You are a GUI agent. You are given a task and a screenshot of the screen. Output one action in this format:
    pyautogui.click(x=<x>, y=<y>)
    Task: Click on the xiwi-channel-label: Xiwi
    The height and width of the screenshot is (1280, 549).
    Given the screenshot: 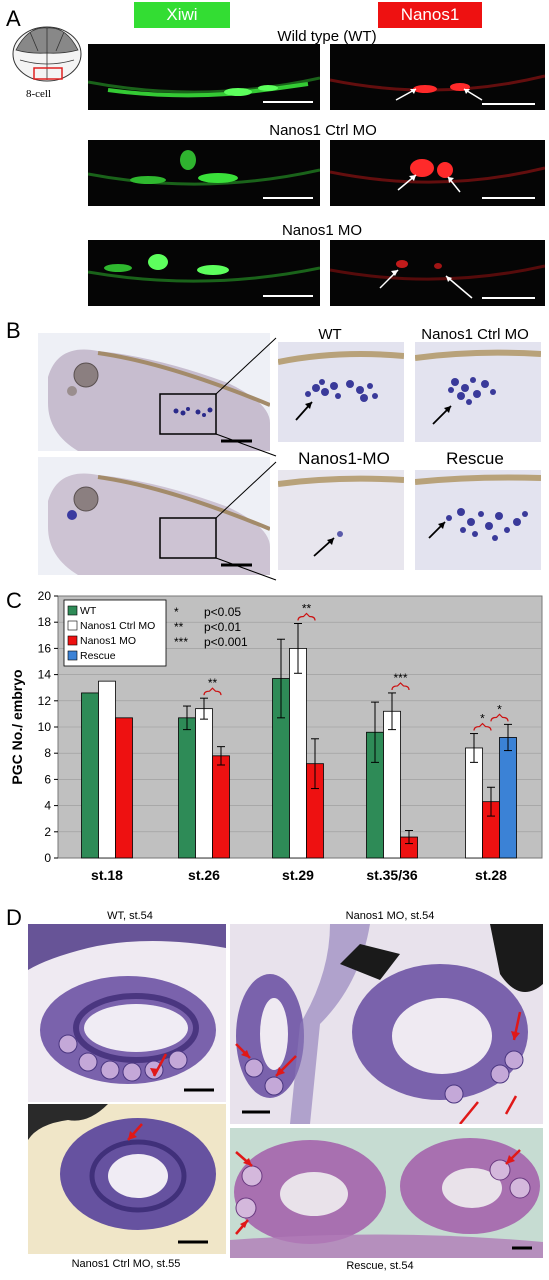 What is the action you would take?
    pyautogui.click(x=182, y=15)
    